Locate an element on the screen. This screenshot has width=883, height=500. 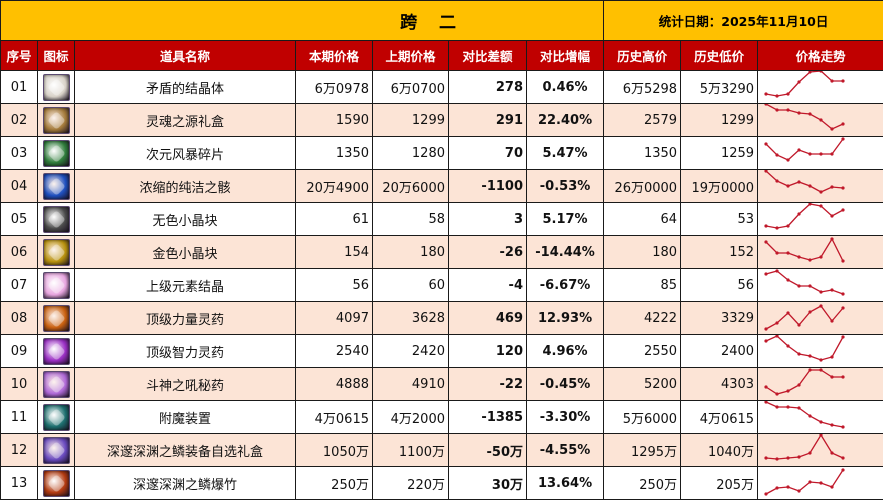
historical-high: 1350 is located at coordinates (642, 153).